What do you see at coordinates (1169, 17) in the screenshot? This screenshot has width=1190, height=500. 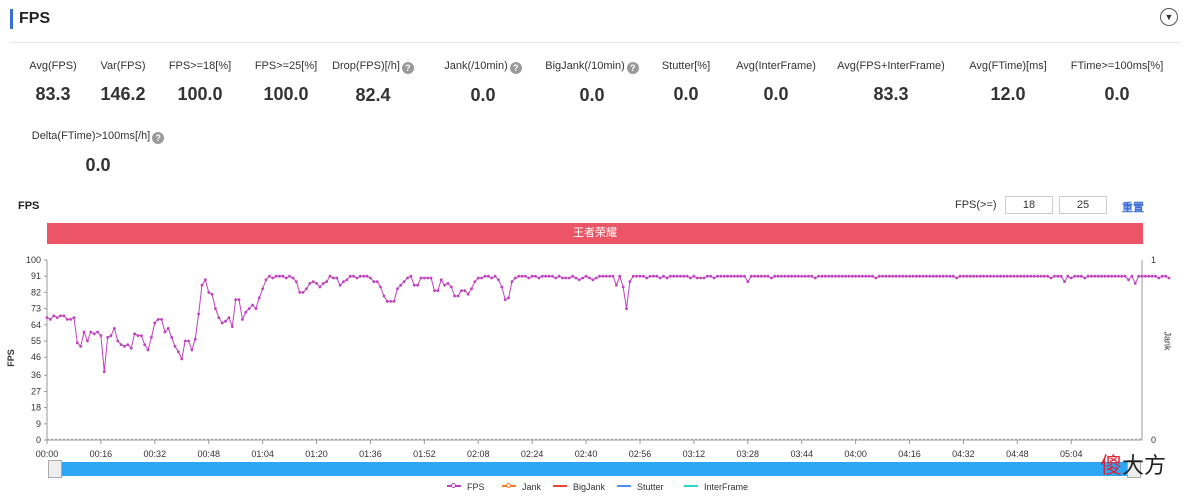 I see `collapse-chevron-icon: ▼` at bounding box center [1169, 17].